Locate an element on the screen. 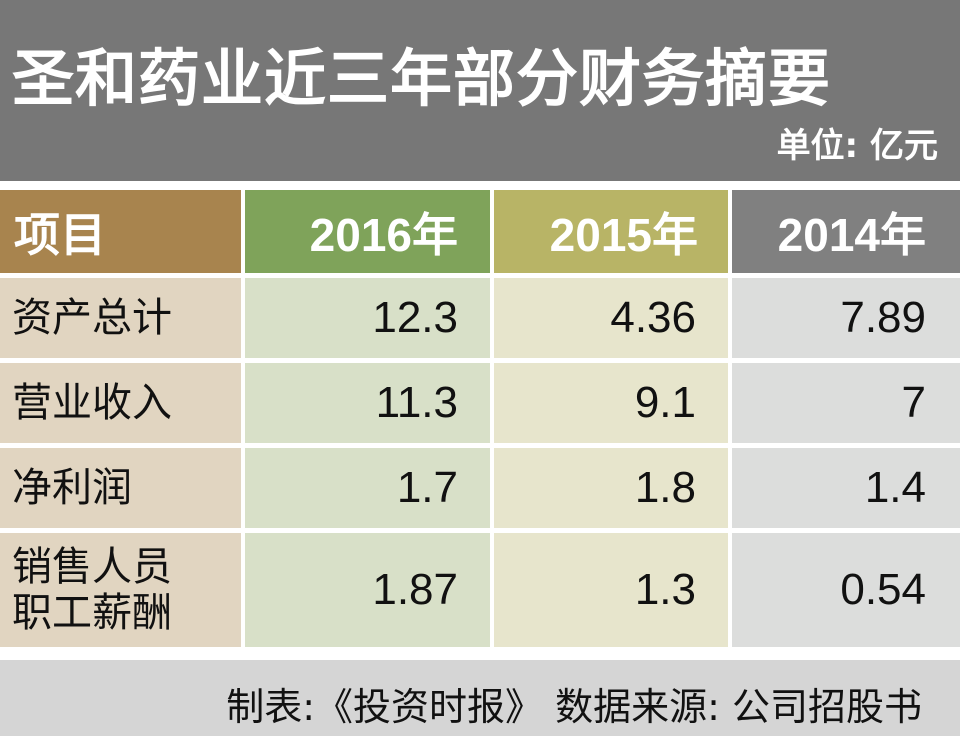 This screenshot has width=960, height=736. cell-2014: 7 is located at coordinates (846, 403).